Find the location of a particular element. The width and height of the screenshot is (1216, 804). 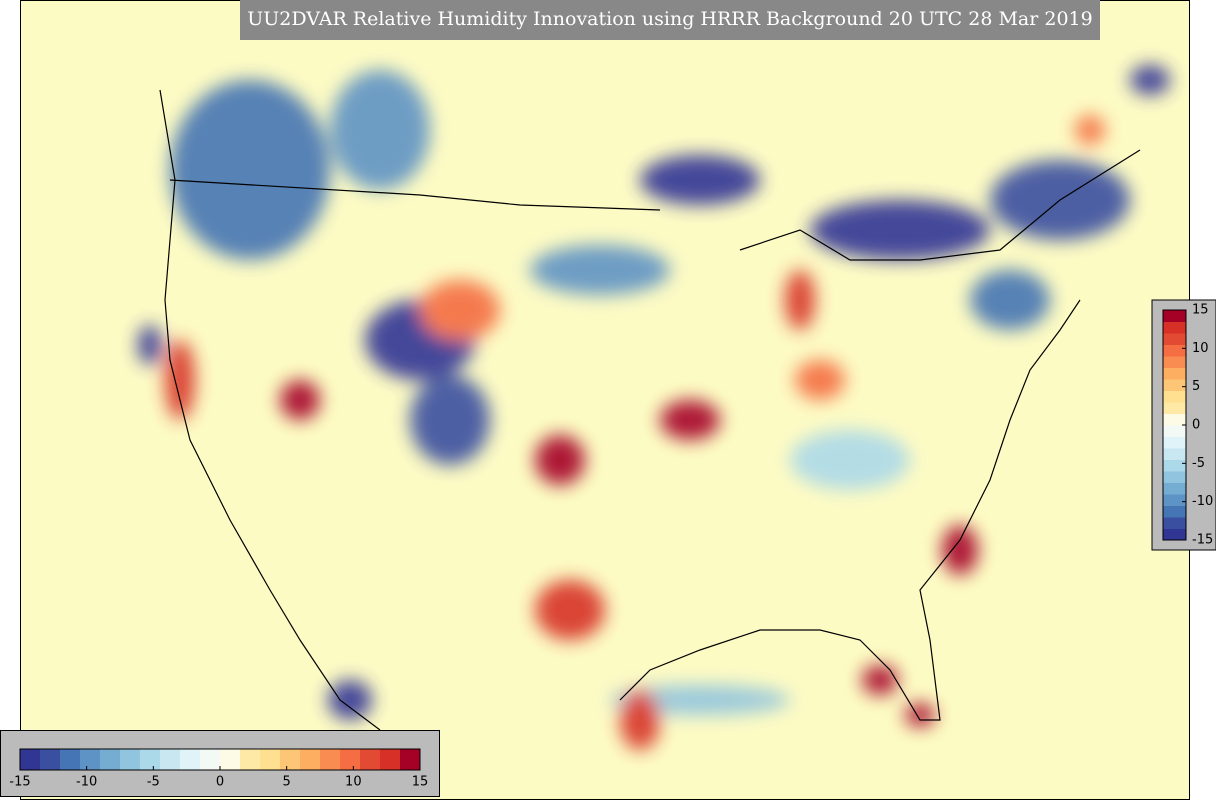

colorbar-bottom: -15 -10 -5 0 5 10 15 is located at coordinates (219, 769).